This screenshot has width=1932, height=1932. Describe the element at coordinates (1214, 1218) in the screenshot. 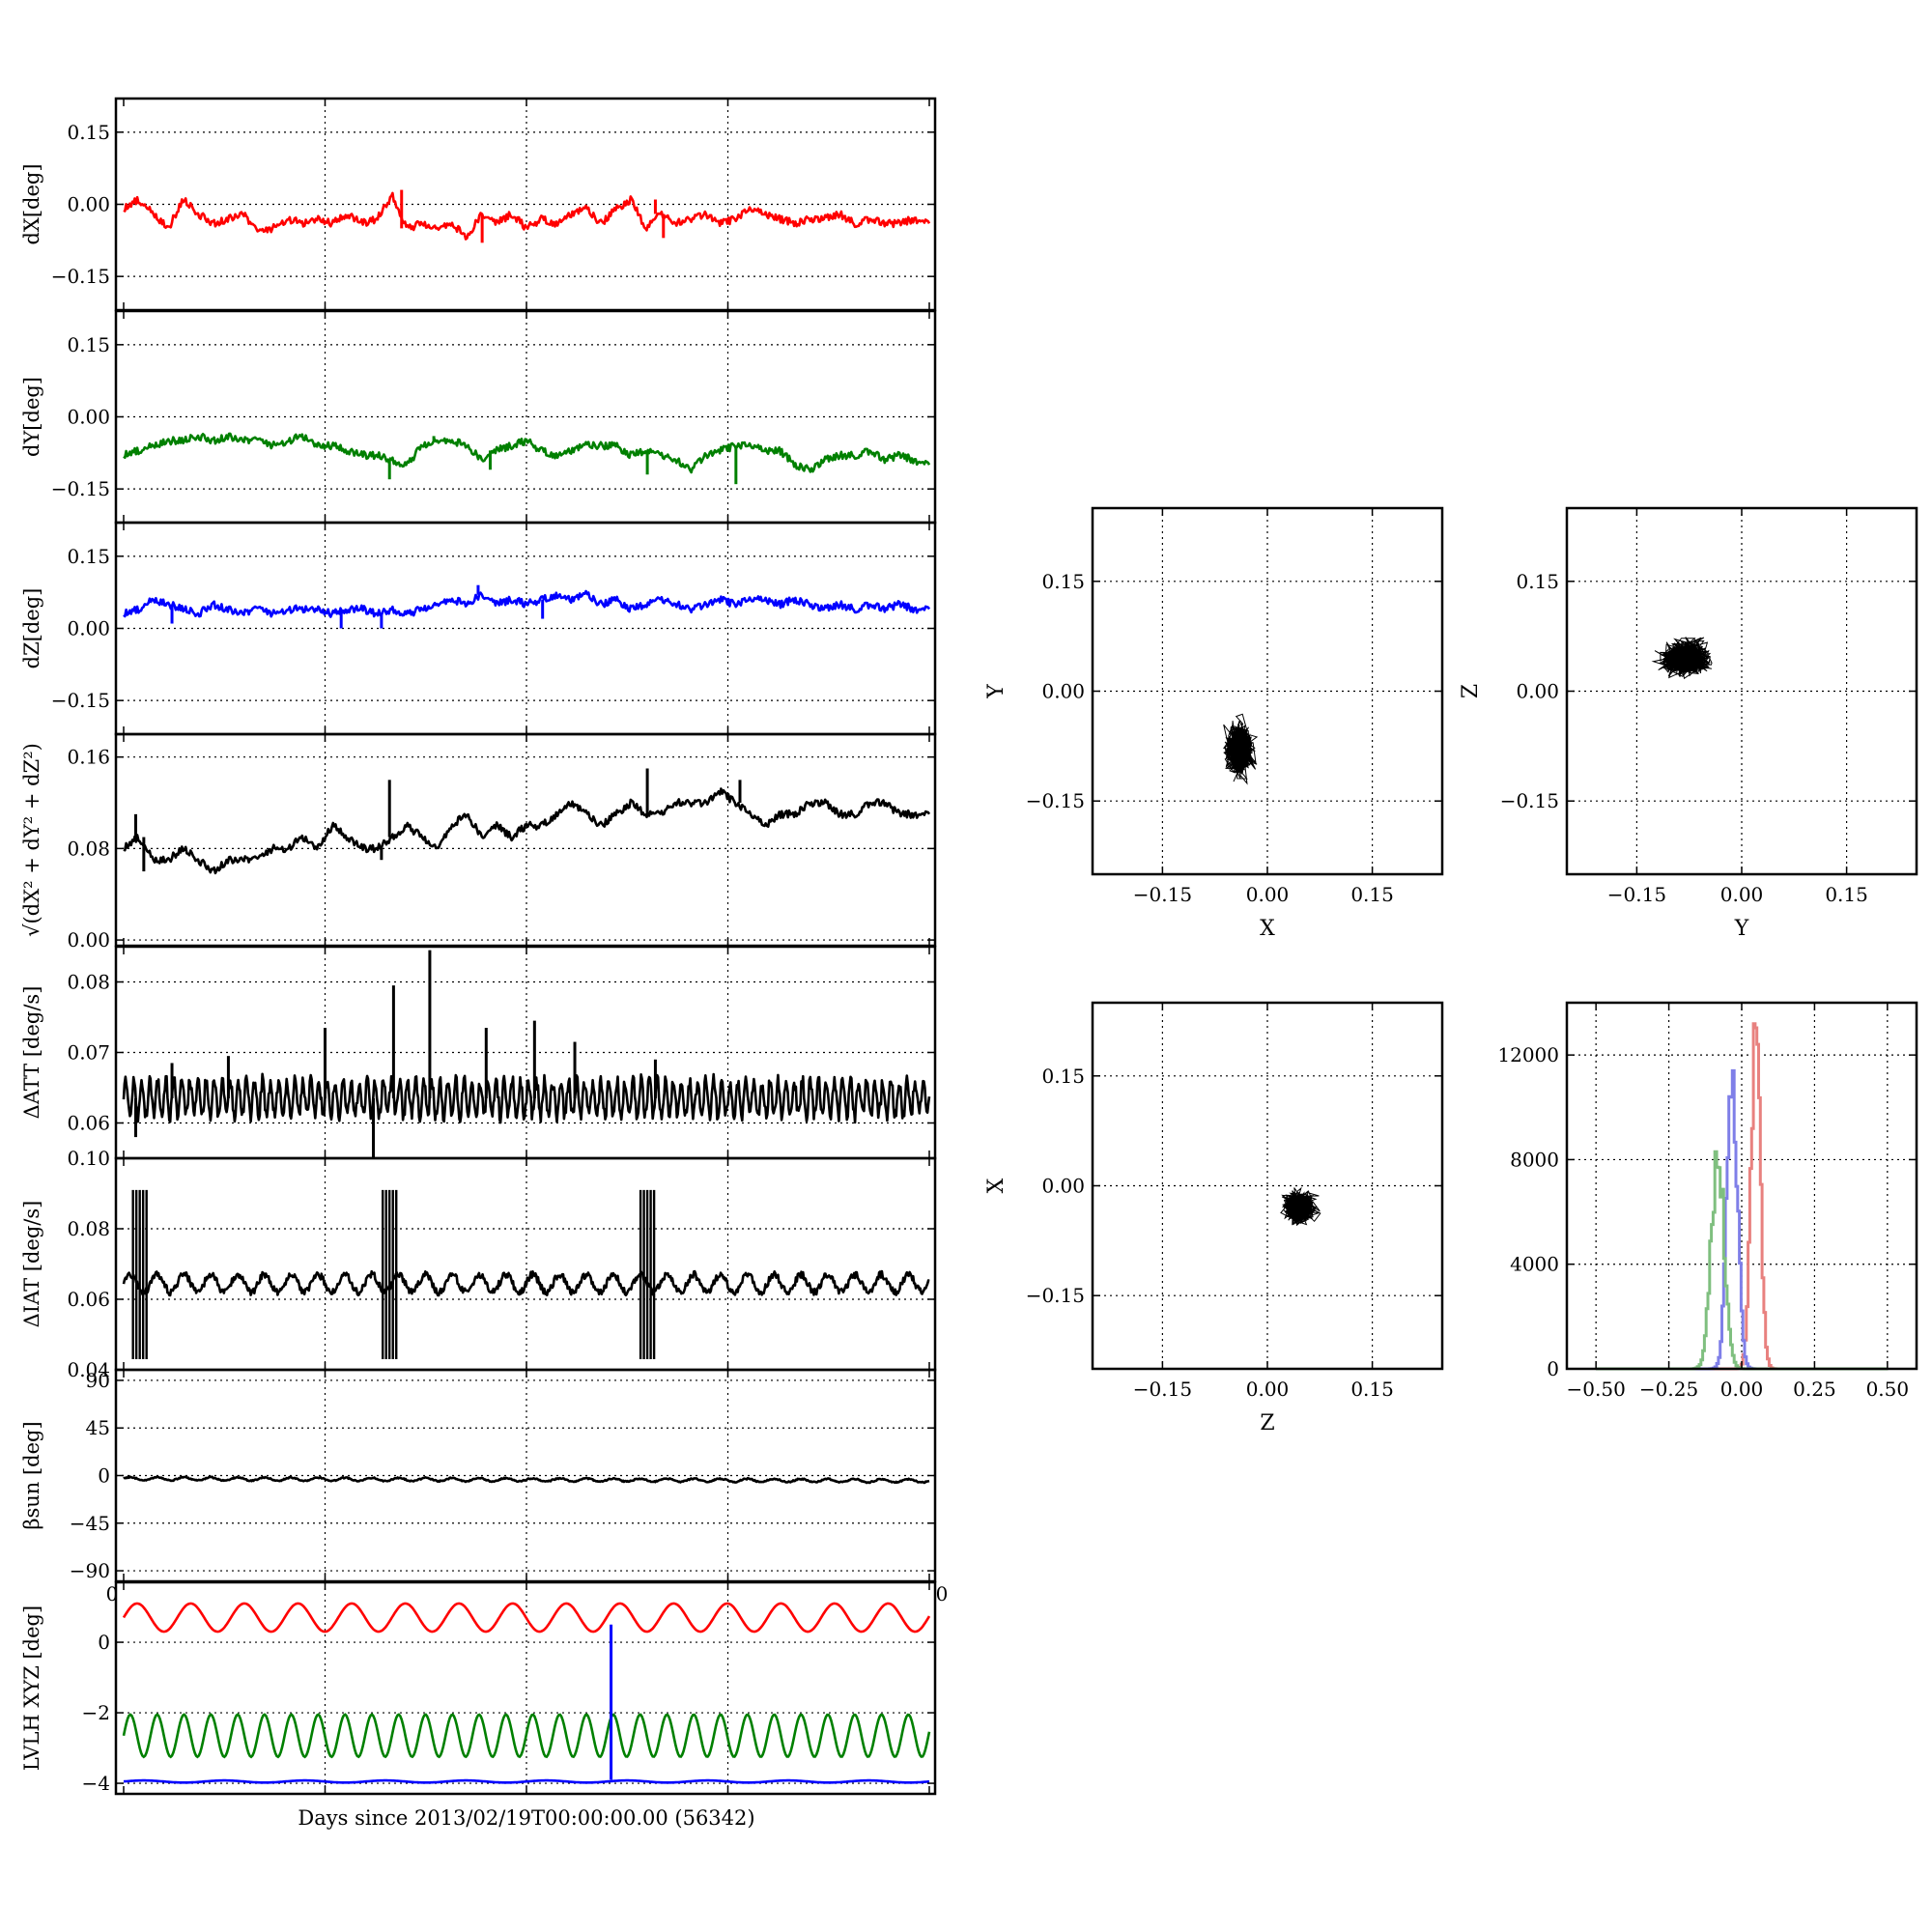

I see `panel-scatter_zx: −0.15 −0.15 0.00 0.00 0.15 0.15 Z X` at that location.